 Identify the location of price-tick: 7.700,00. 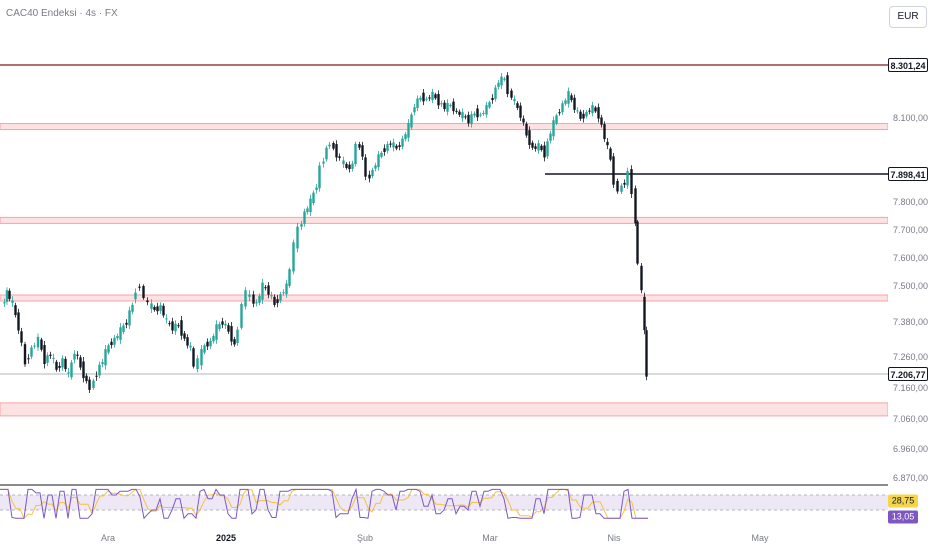
(911, 230).